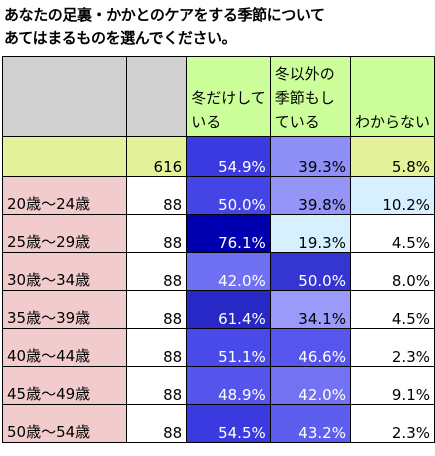 This screenshot has height=456, width=435. Describe the element at coordinates (164, 27) in the screenshot. I see `chart-title: あなたの足裏・かかとのケアをする季節について あてはまるものを選んでください。` at that location.